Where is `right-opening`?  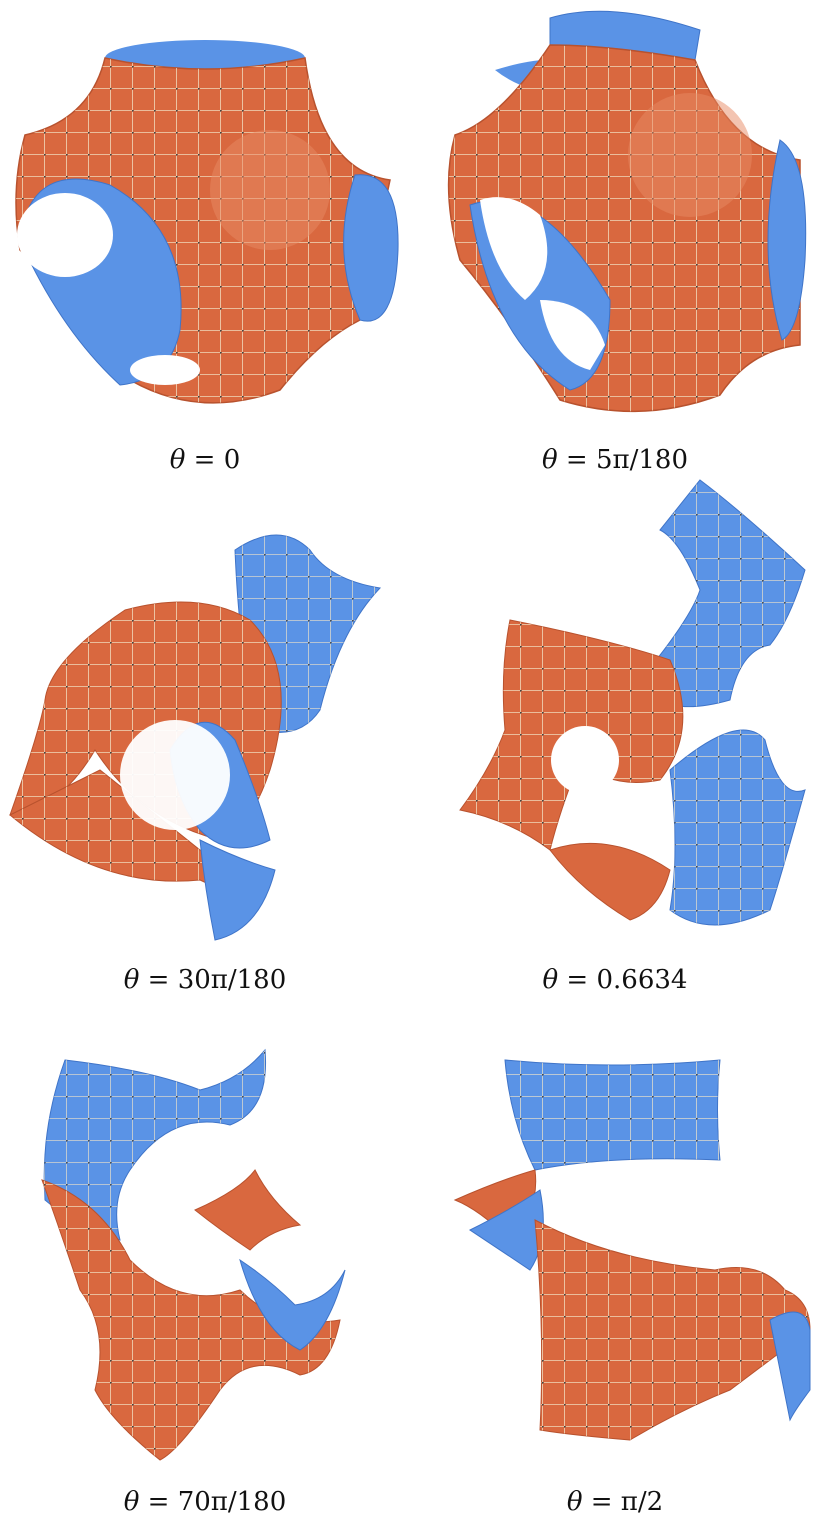 right-opening is located at coordinates (371, 248).